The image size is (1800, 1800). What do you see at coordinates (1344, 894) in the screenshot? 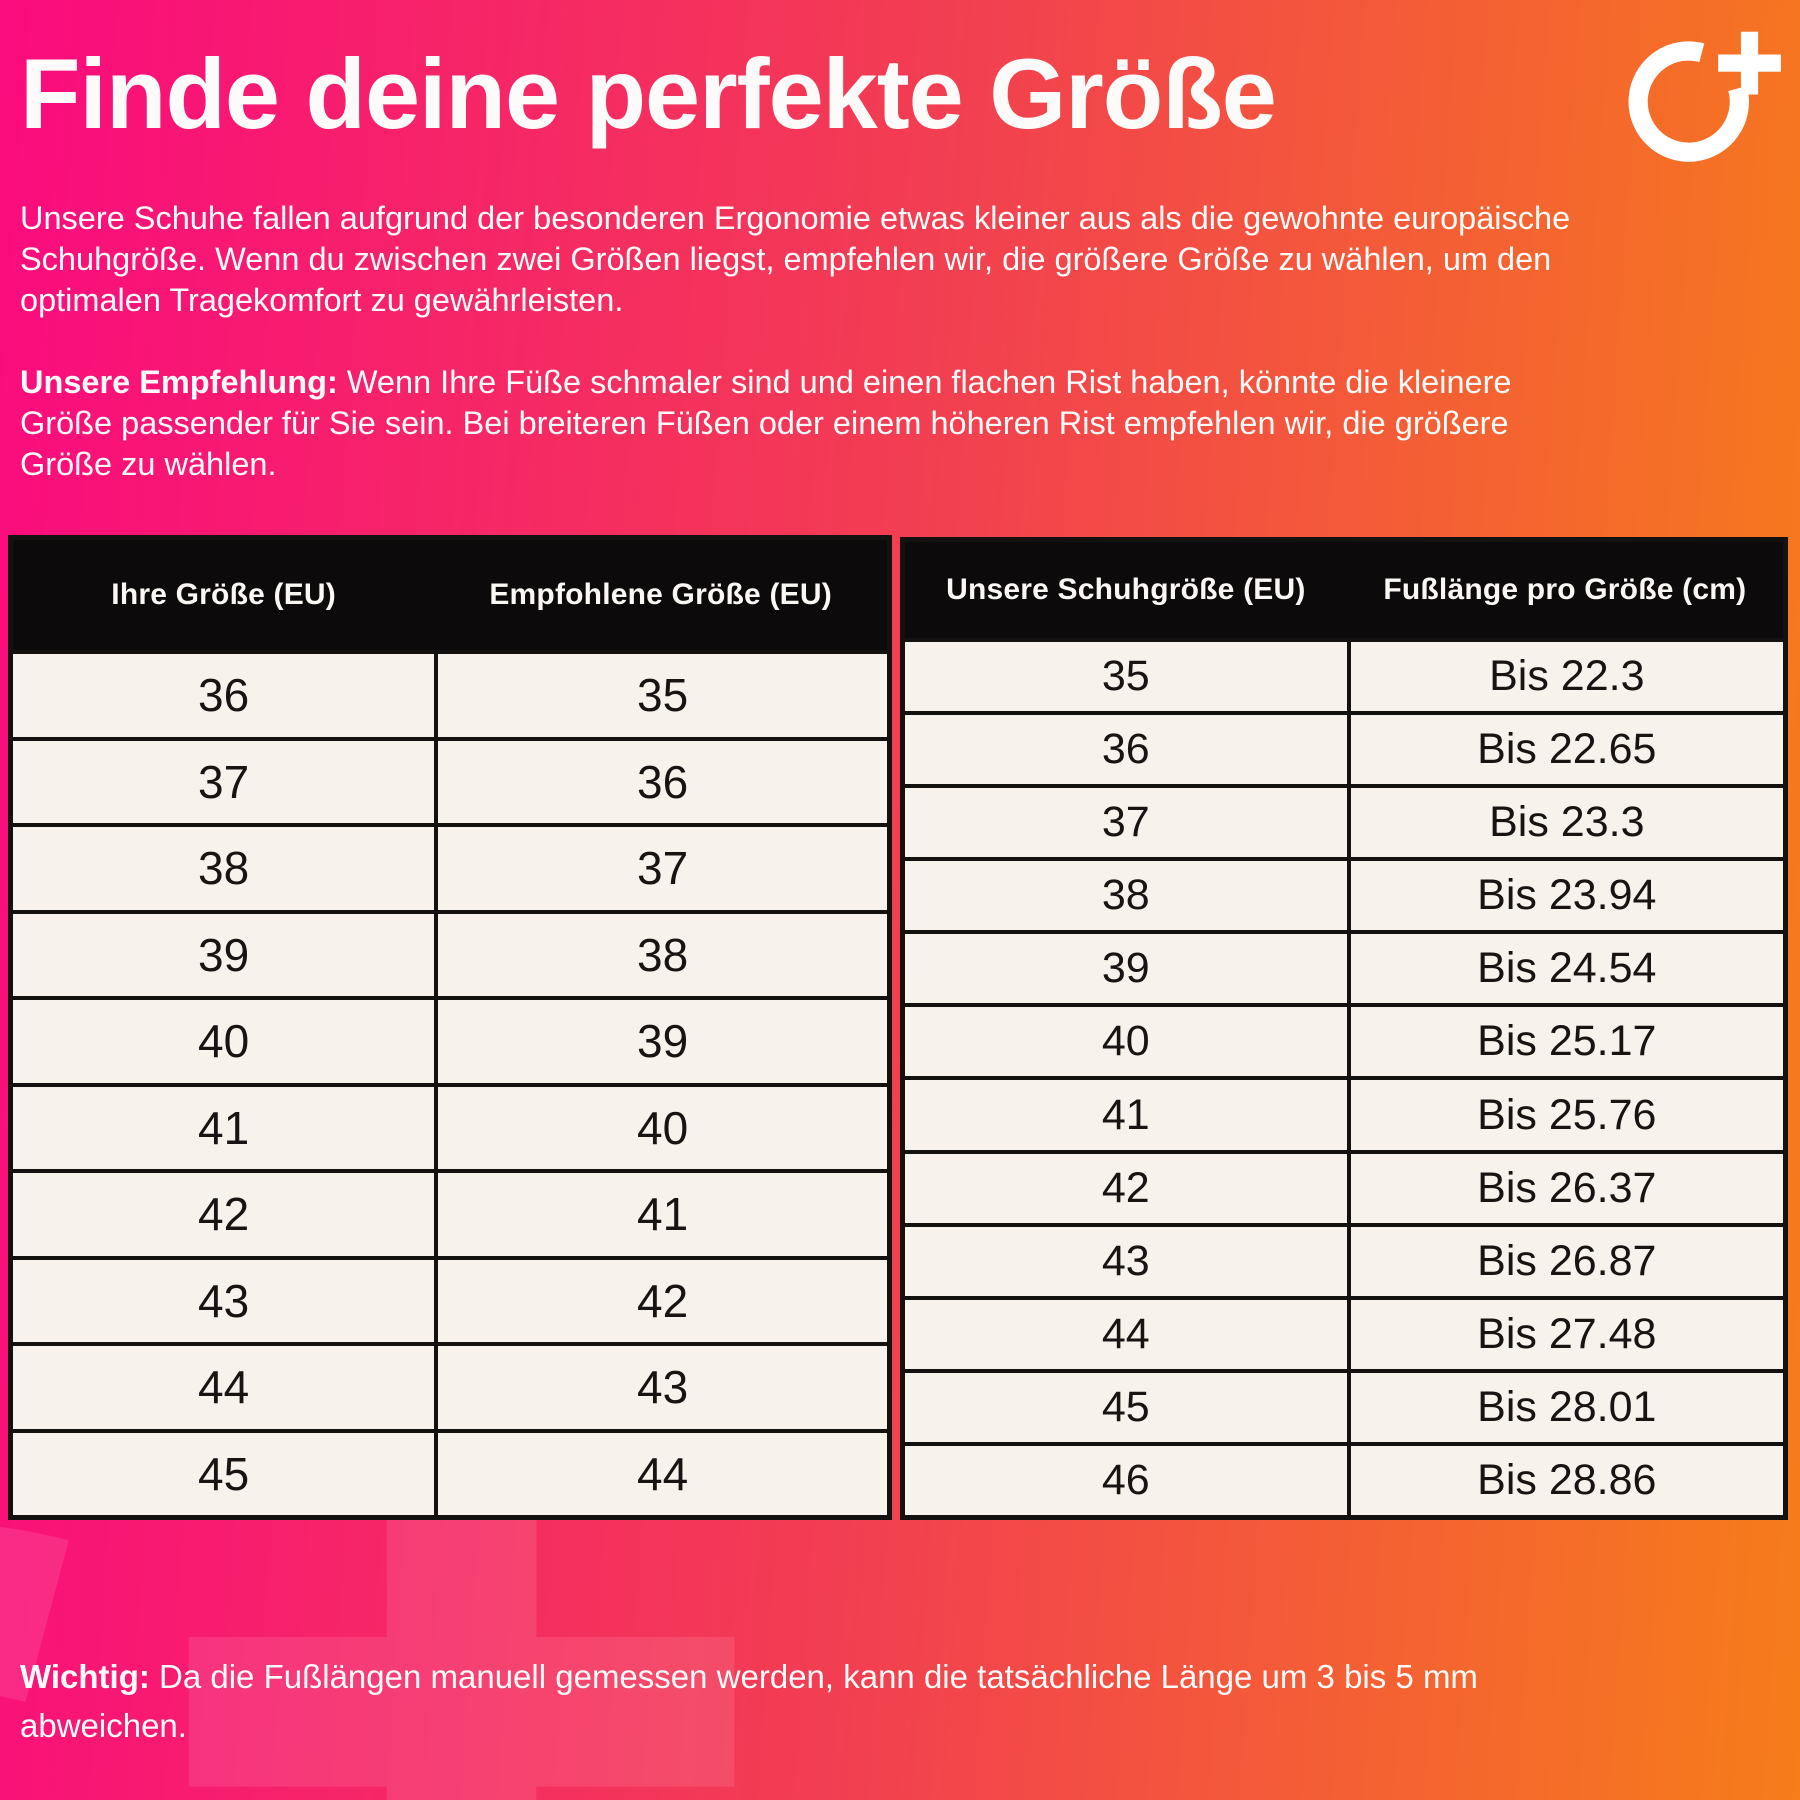
I see `table-row: 38 Bis 23.94` at bounding box center [1344, 894].